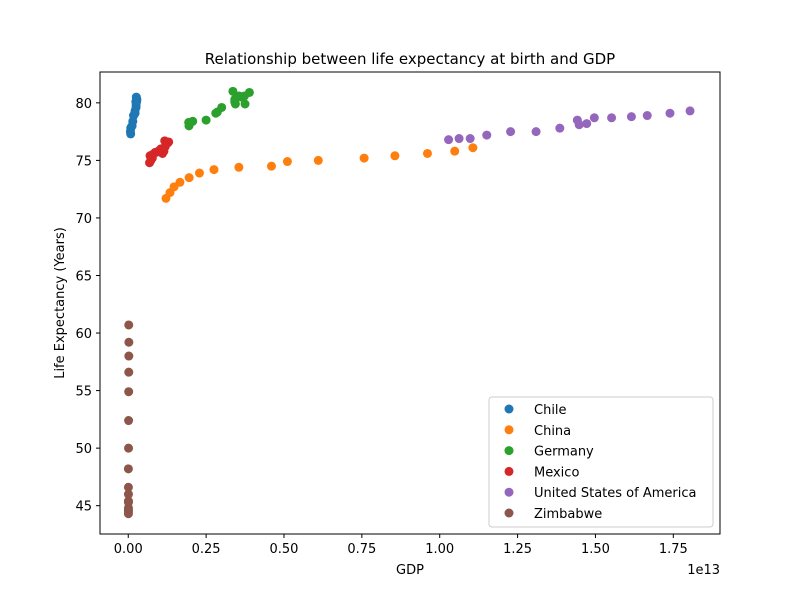  I want to click on y-tick-label: 75, so click(83, 161).